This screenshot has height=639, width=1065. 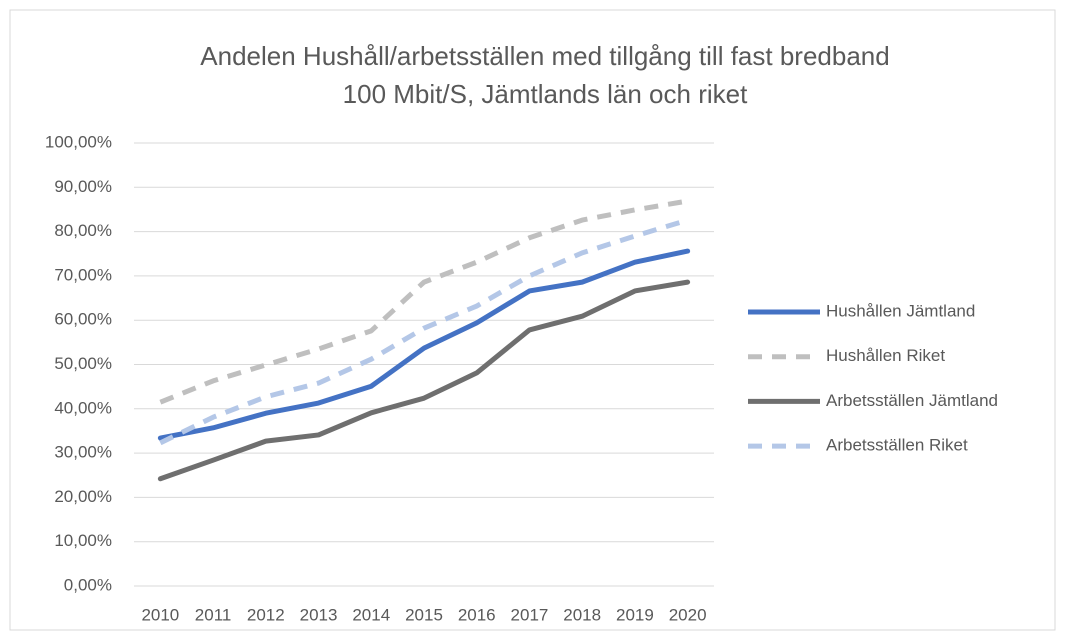 What do you see at coordinates (319, 614) in the screenshot?
I see `x-tick-label: 2013` at bounding box center [319, 614].